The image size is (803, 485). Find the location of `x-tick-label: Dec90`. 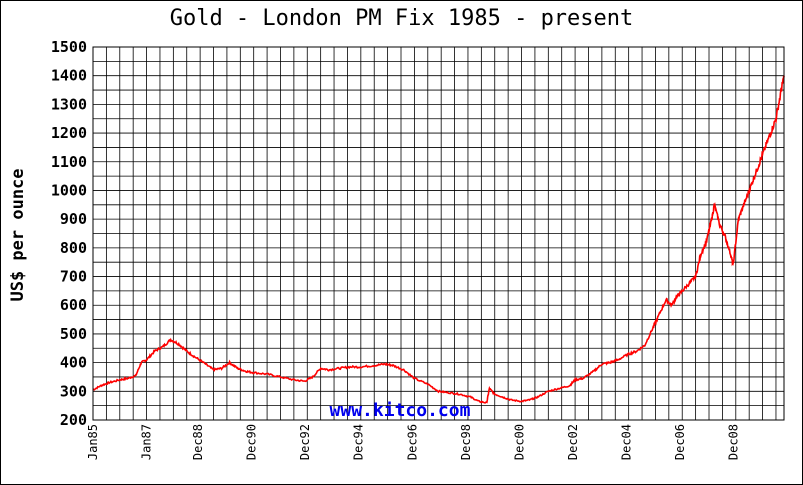

x-tick-label: Dec90 is located at coordinates (252, 442).